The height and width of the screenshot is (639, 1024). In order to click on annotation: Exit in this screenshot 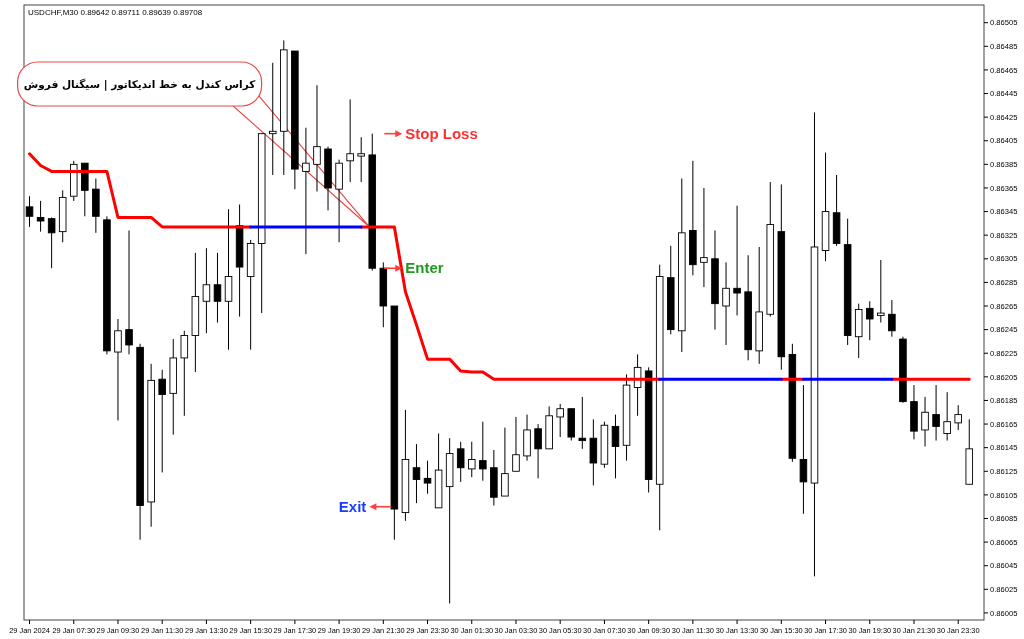, I will do `click(352, 506)`.